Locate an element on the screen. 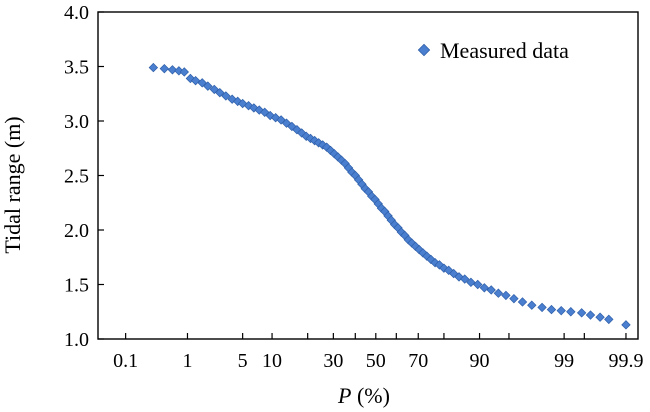 This screenshot has height=412, width=650. x-tick-label: 0.1 is located at coordinates (125, 361).